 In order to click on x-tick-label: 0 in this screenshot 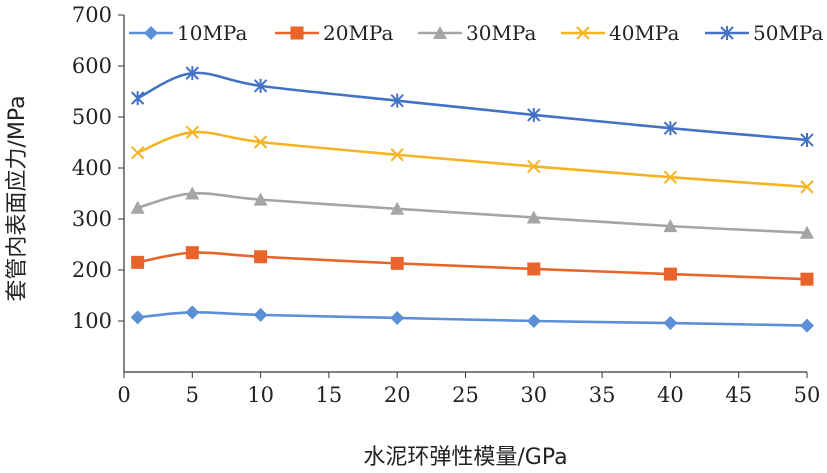, I will do `click(123, 395)`.